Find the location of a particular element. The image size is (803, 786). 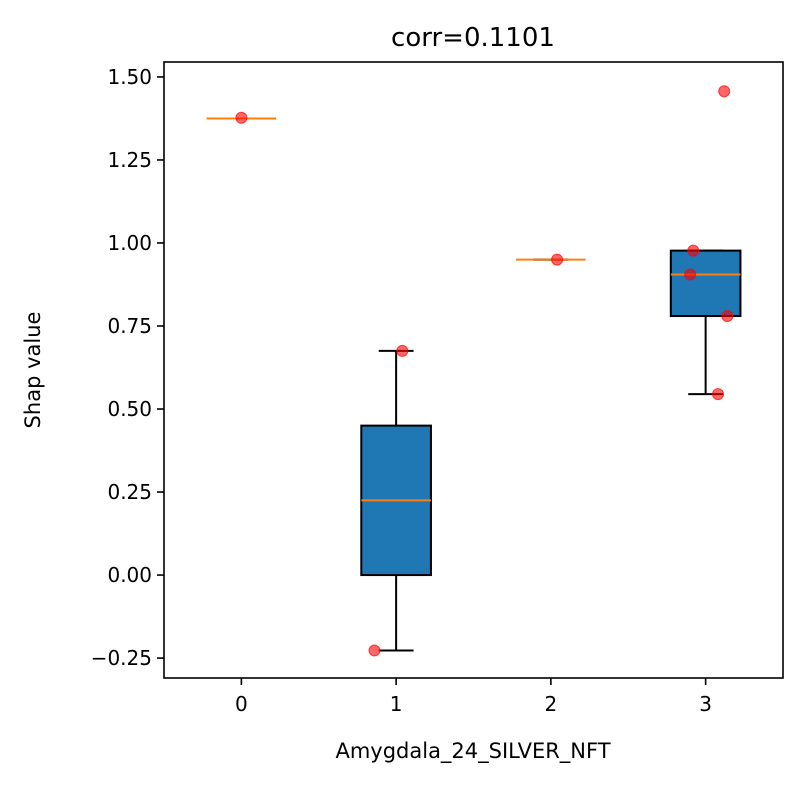

y-tick-label: 0.75 is located at coordinates (129, 326).